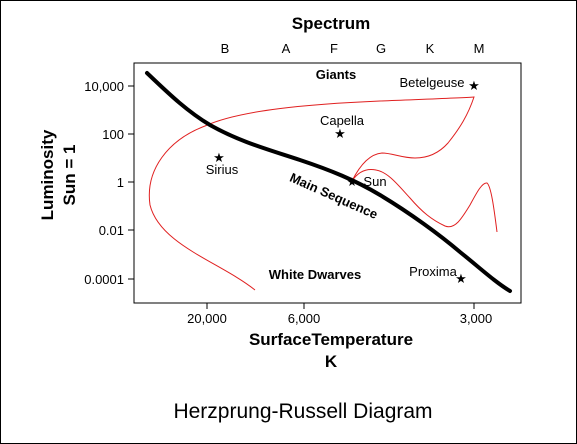 This screenshot has width=577, height=444. I want to click on y-axis-title: Luminosity Sun = 1, so click(58, 174).